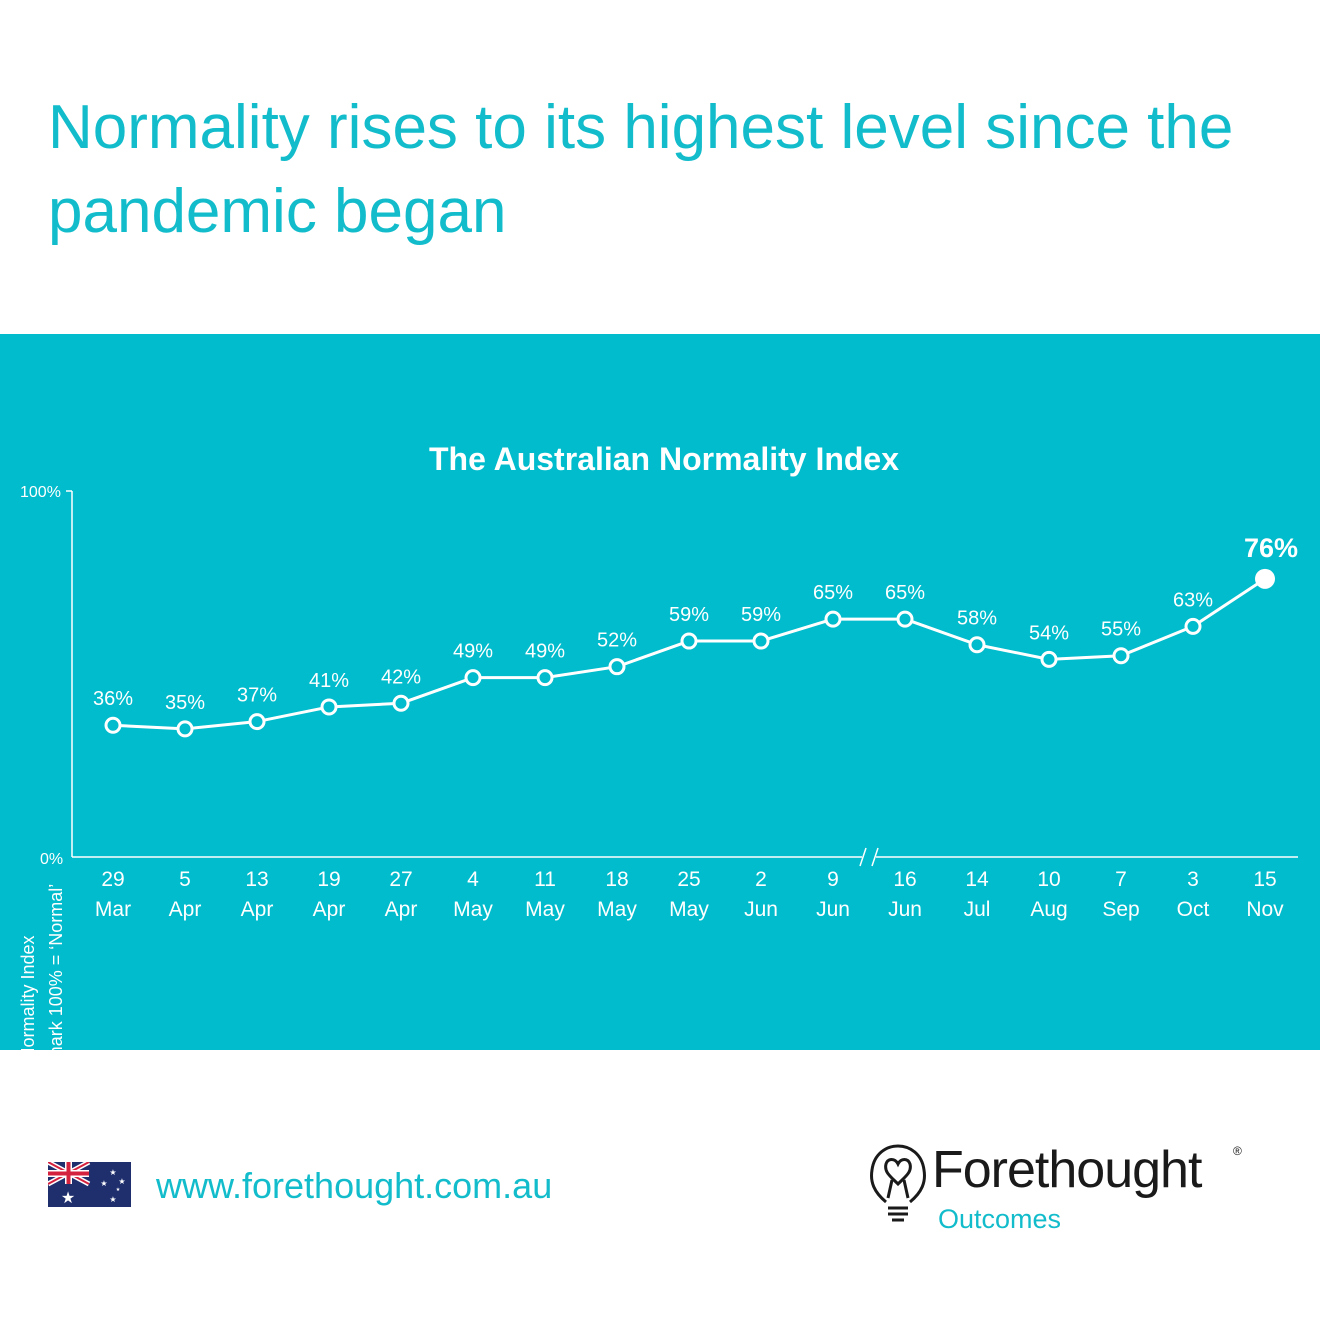 Image resolution: width=1320 pixels, height=1320 pixels. Describe the element at coordinates (1193, 600) in the screenshot. I see `data-label: 63%` at that location.